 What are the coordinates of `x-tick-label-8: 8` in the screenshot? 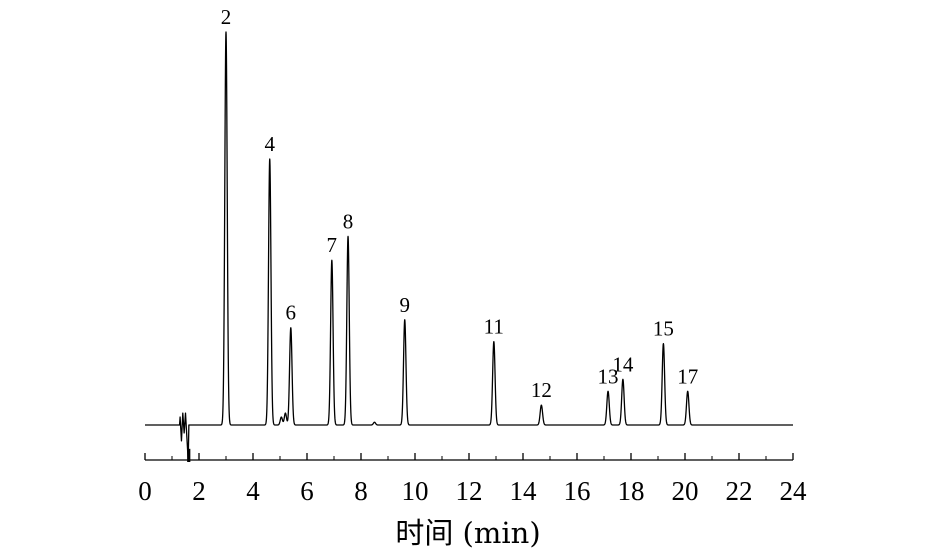 It's located at (361, 491).